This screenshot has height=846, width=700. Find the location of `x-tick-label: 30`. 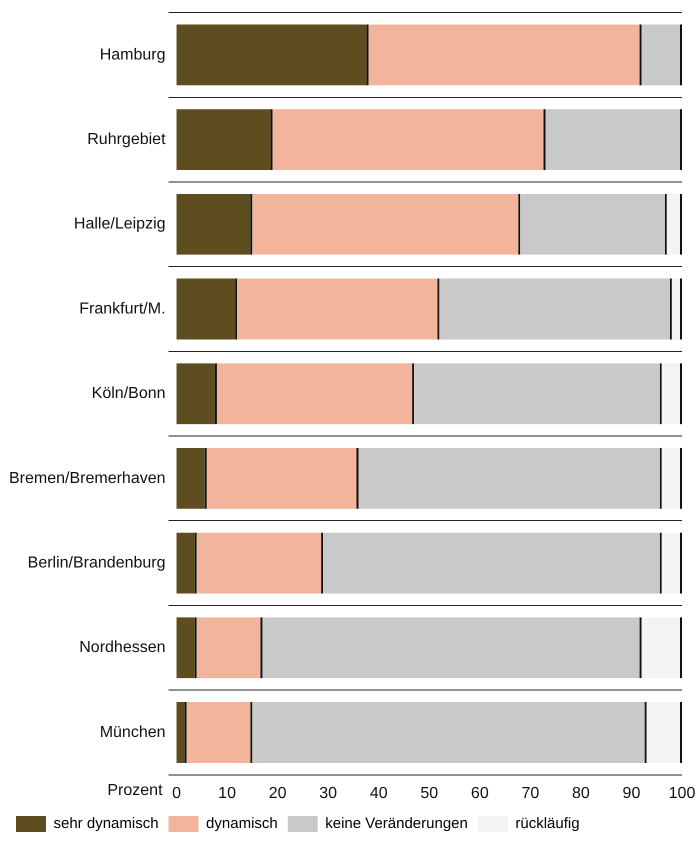

x-tick-label: 30 is located at coordinates (328, 793).